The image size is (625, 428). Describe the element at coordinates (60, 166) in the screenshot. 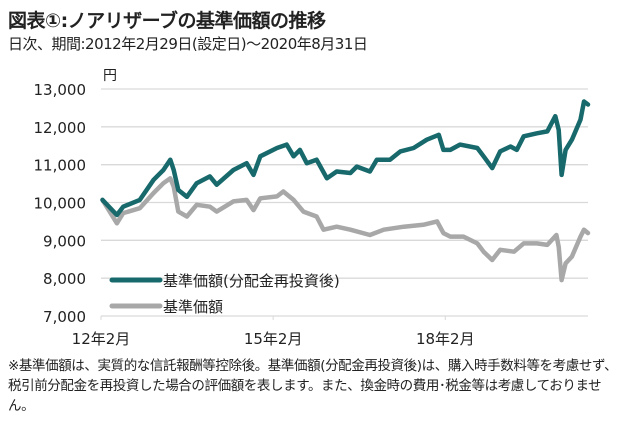

I see `y-tick-label: 11,000` at that location.